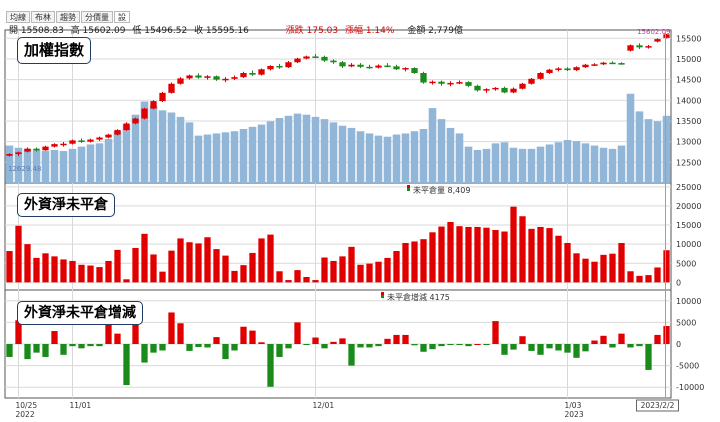 The image size is (720, 422). What do you see at coordinates (688, 142) in the screenshot?
I see `y-tick-label-index: 13000` at bounding box center [688, 142].